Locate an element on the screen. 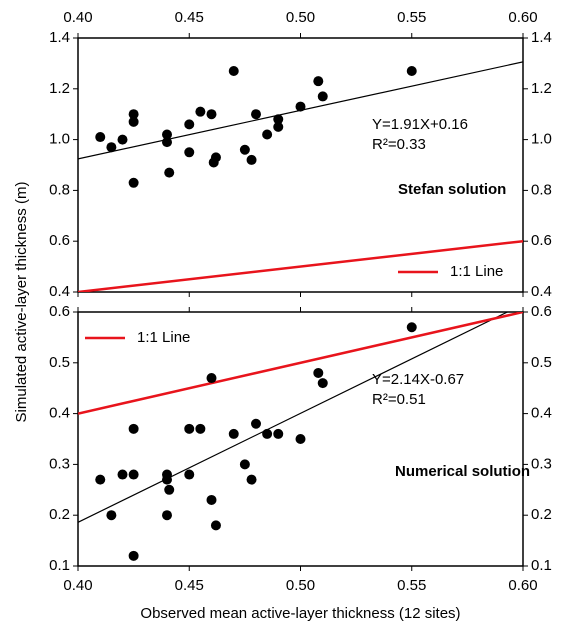 The image size is (573, 637). regression-equation: R²=0.51 is located at coordinates (399, 399).